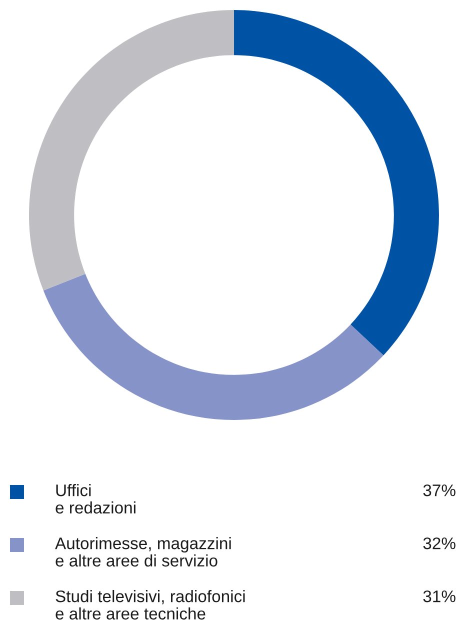 This screenshot has width=458, height=631. What do you see at coordinates (439, 490) in the screenshot?
I see `data-label: 37%` at bounding box center [439, 490].